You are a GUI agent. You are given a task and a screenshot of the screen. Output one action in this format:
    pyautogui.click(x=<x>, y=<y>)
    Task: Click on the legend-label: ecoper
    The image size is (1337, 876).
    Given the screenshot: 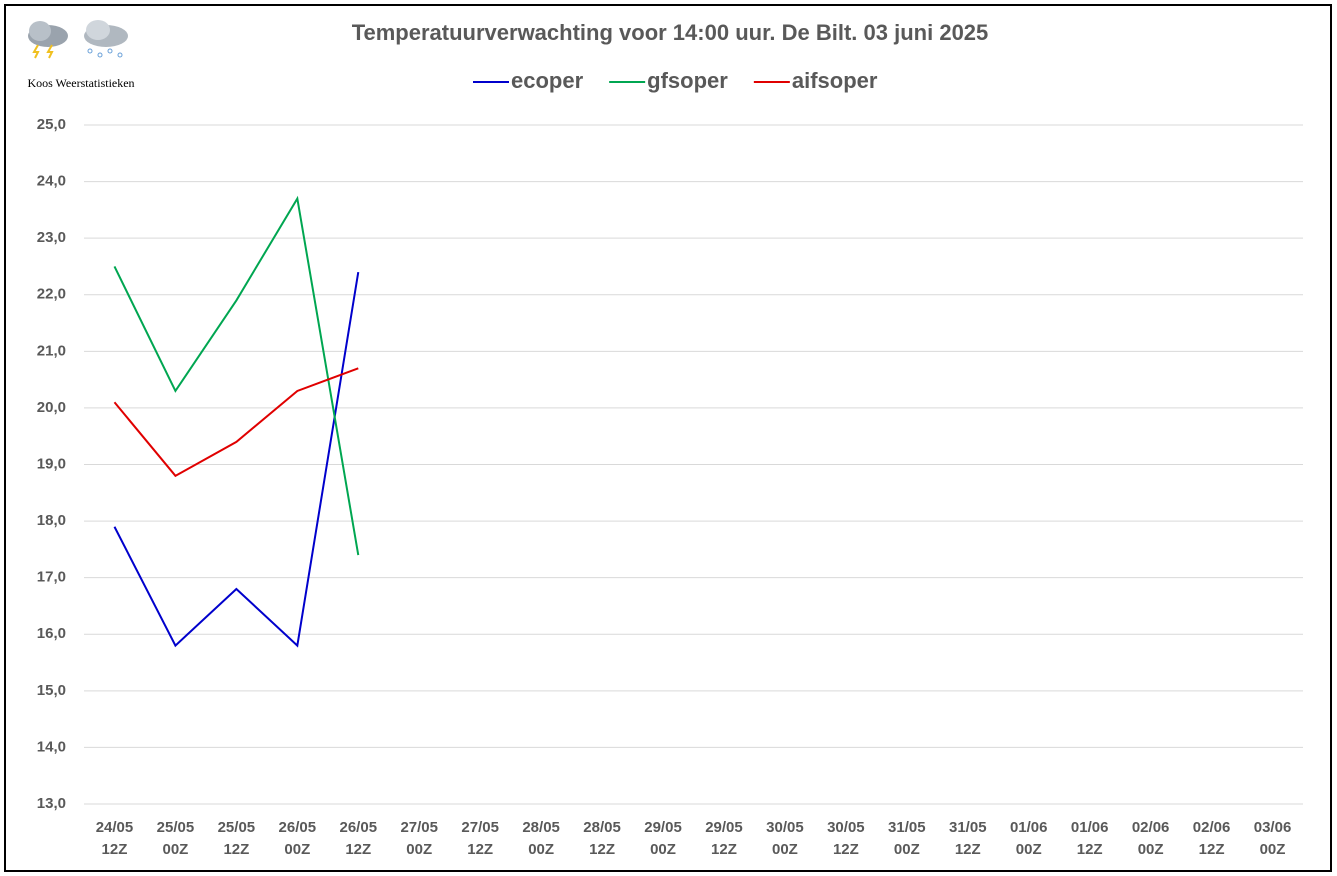 What is the action you would take?
    pyautogui.click(x=547, y=80)
    